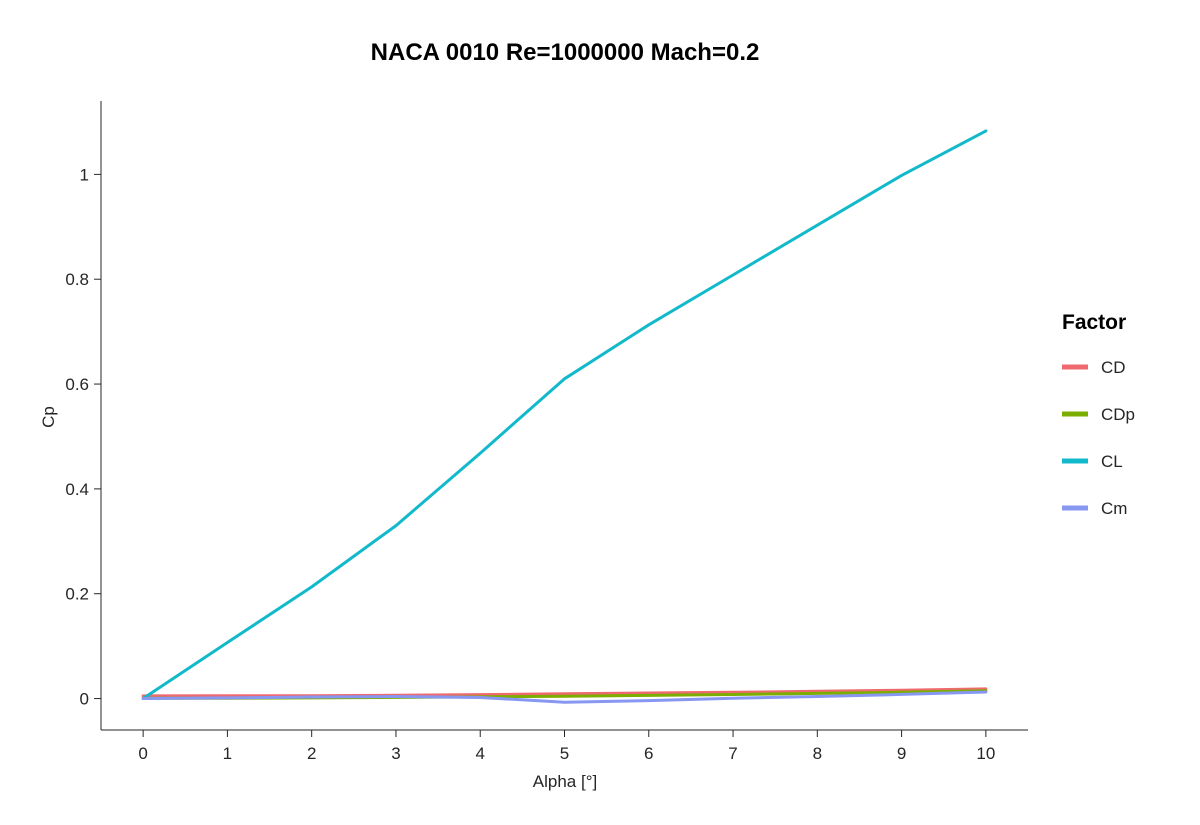  I want to click on x-axis-label: Alpha [°], so click(565, 781).